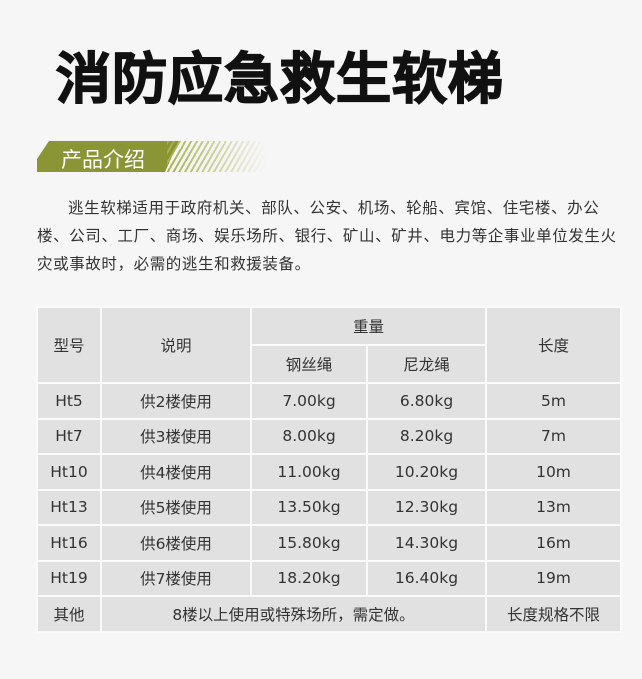 The width and height of the screenshot is (642, 679). I want to click on cell-length: 长度规格不限, so click(553, 614).